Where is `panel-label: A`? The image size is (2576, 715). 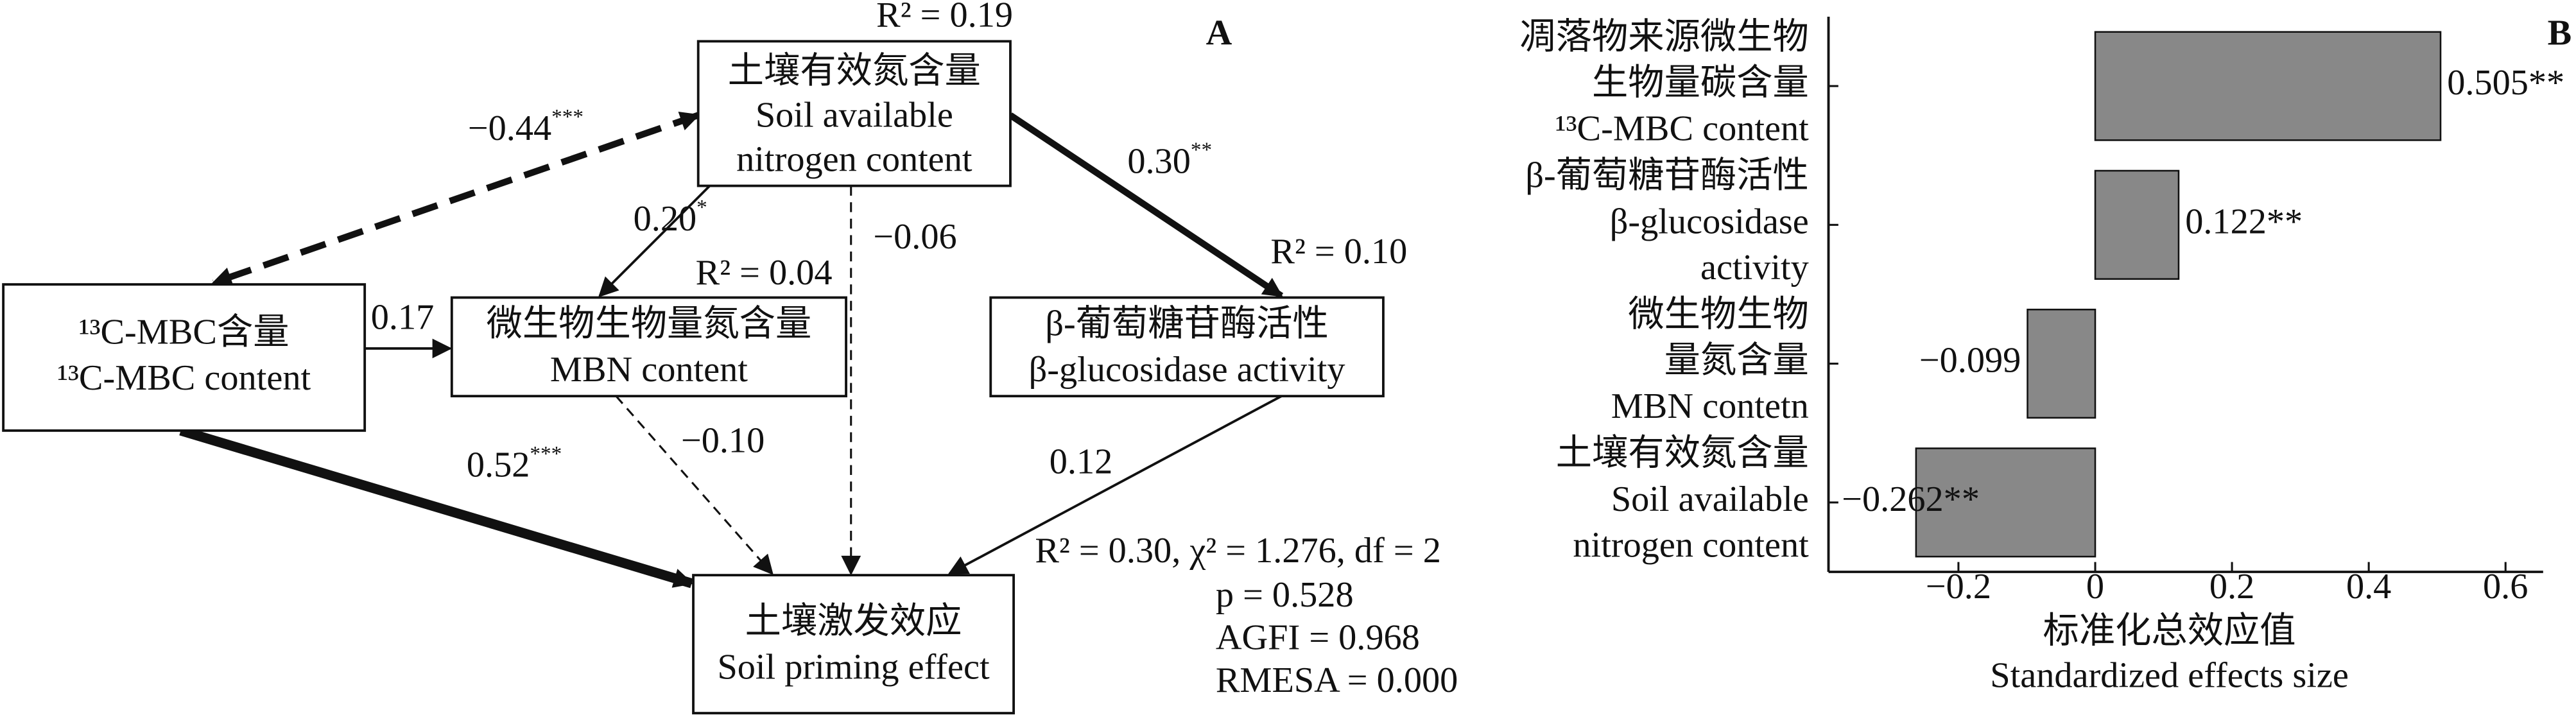
panel-label: A is located at coordinates (1219, 33).